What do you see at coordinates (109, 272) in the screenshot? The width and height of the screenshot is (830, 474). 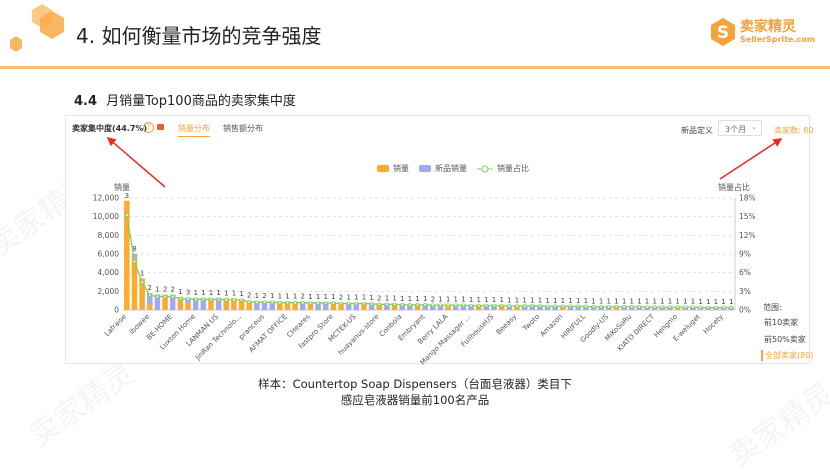 I see `y-tick-label: 4,000` at bounding box center [109, 272].